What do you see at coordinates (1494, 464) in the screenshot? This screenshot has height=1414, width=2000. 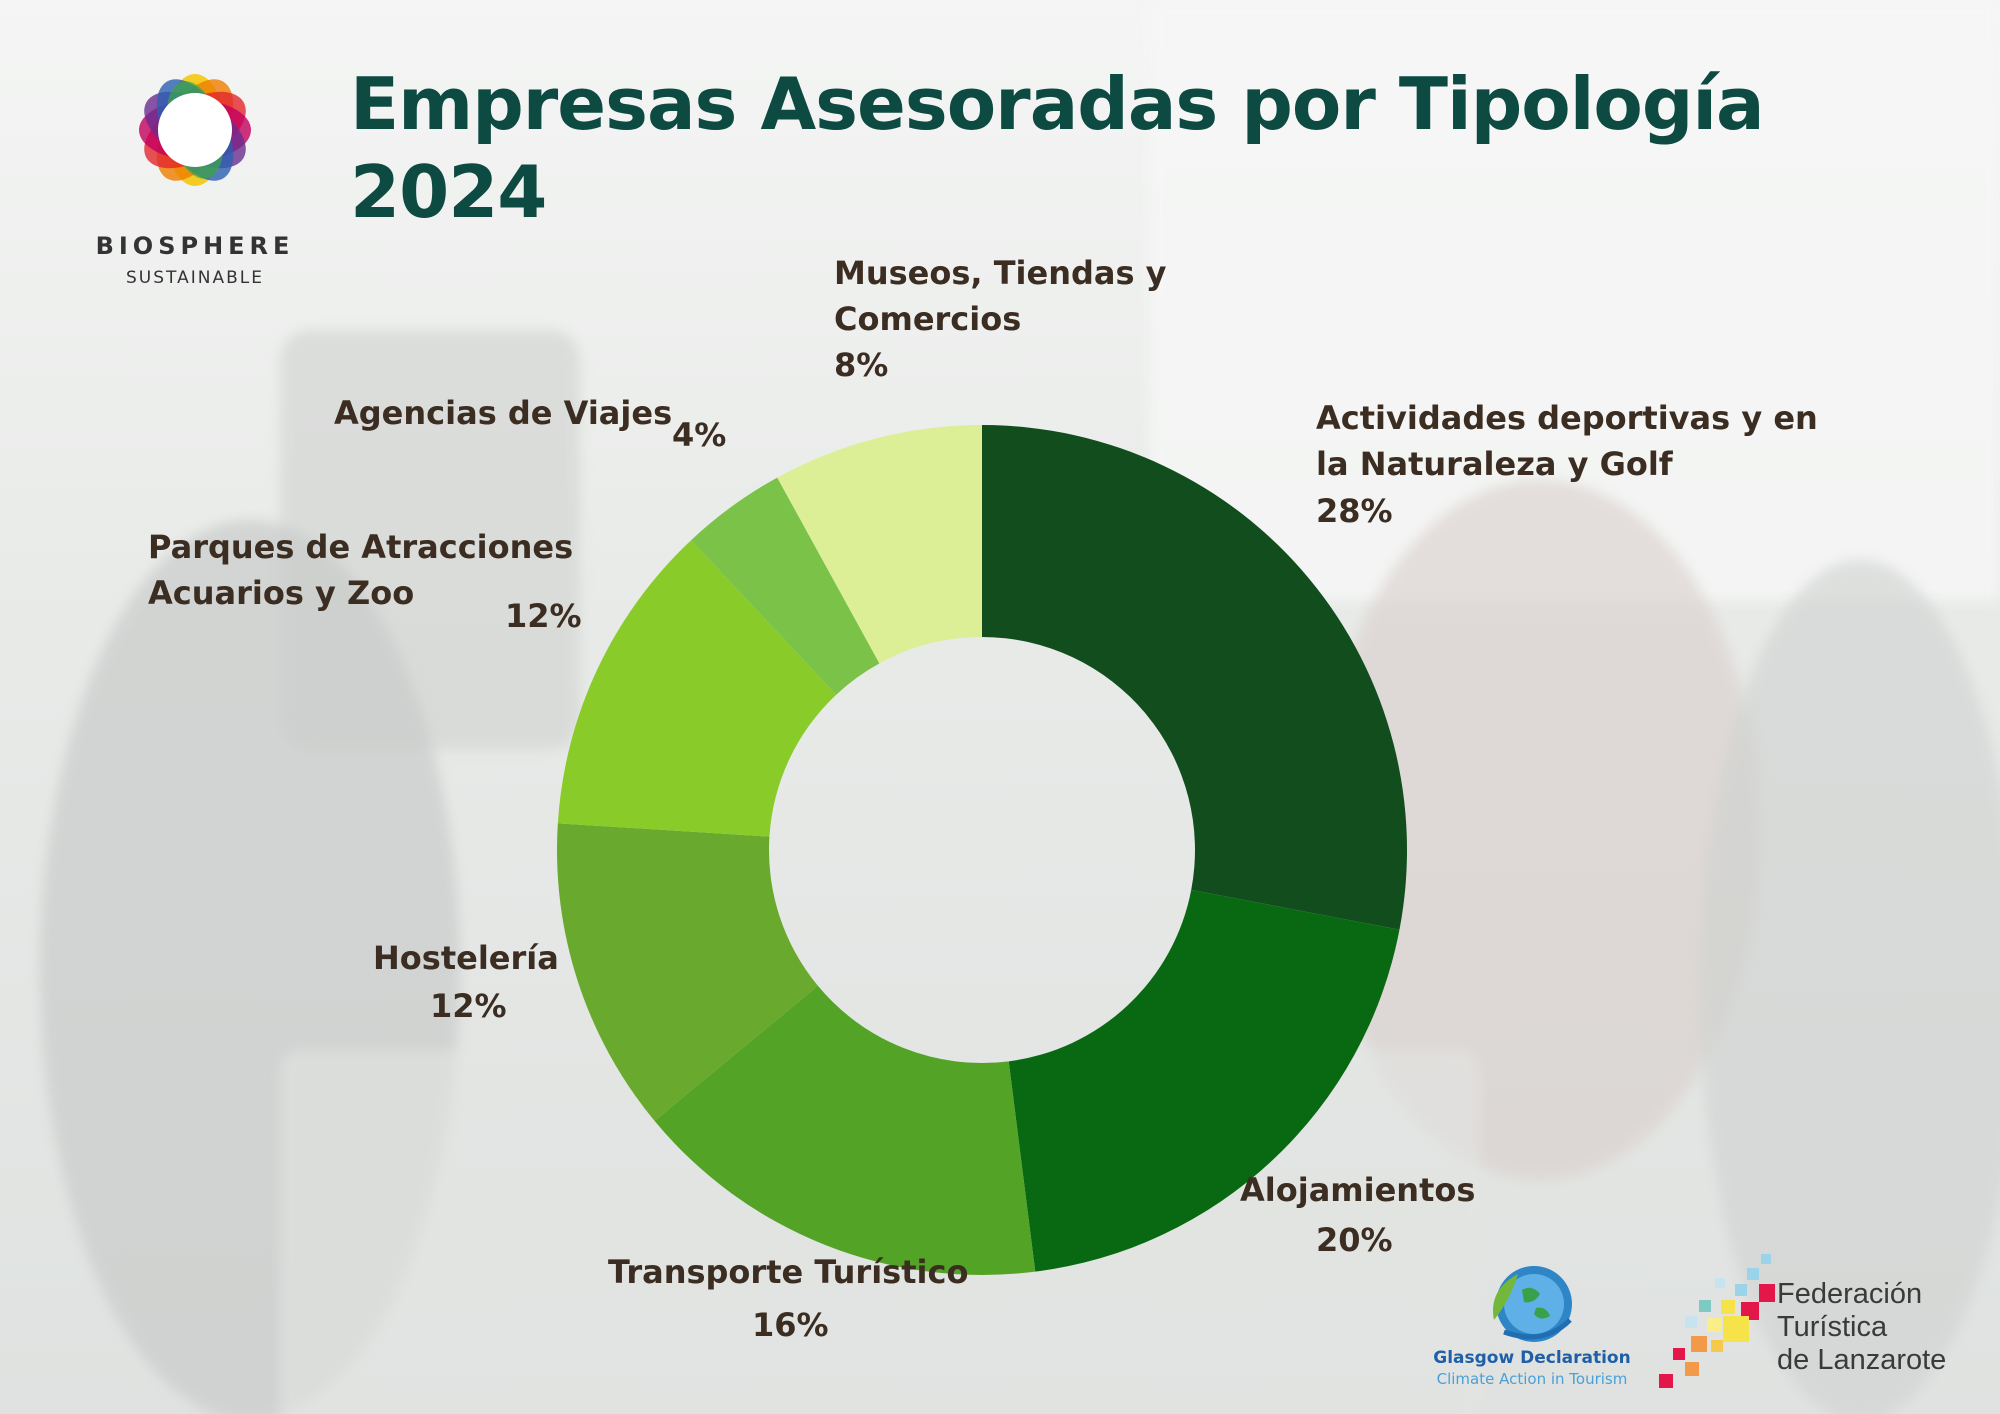 I see `label-actividades-line2: la Naturaleza y Golf` at bounding box center [1494, 464].